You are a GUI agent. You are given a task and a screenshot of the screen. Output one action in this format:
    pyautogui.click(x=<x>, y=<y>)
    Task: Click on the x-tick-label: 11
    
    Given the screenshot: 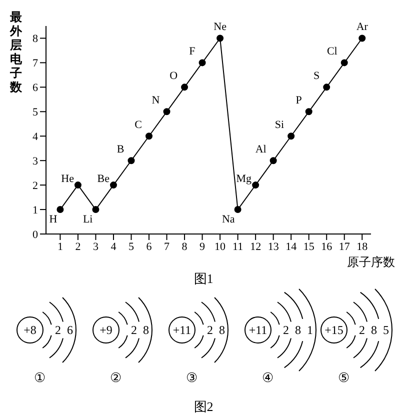 What is the action you would take?
    pyautogui.click(x=238, y=246)
    